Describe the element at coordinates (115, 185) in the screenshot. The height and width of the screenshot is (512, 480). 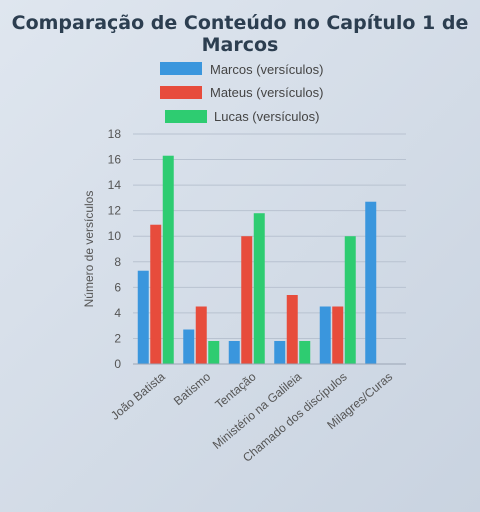
I see `y-tick-label: 14` at that location.